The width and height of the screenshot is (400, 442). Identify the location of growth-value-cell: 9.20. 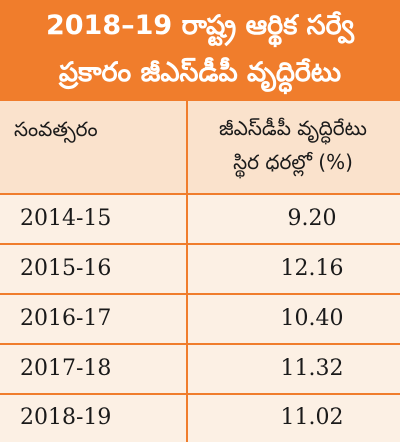
(312, 218).